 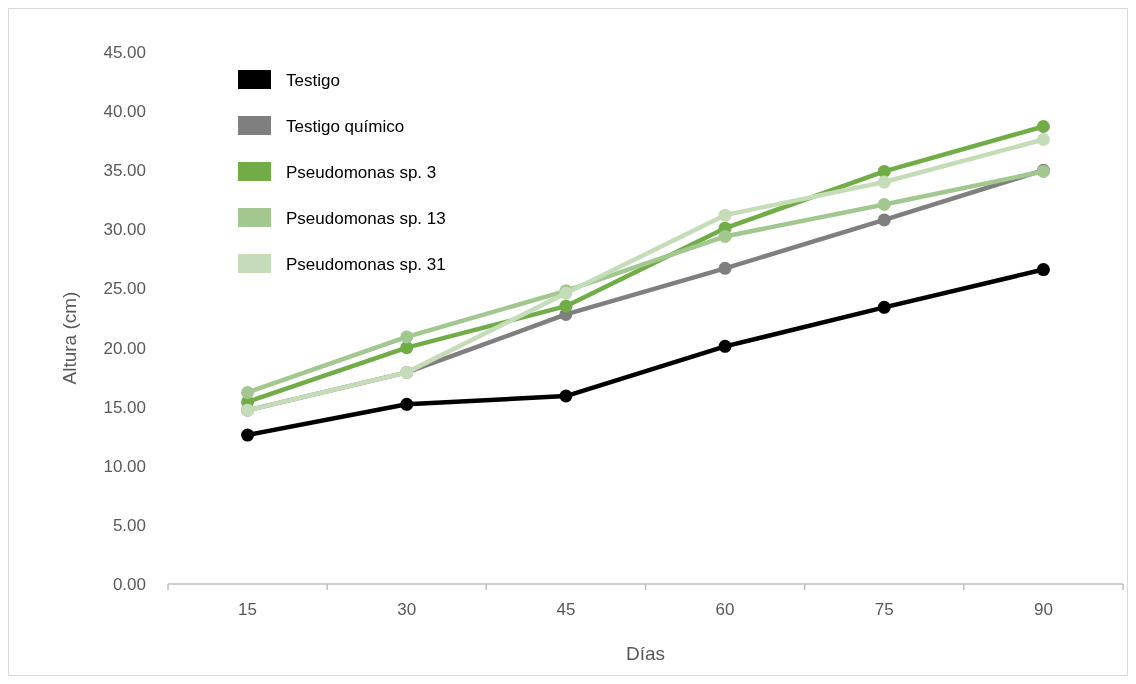 I want to click on legend-label: Pseudomonas sp. 3, so click(x=361, y=172).